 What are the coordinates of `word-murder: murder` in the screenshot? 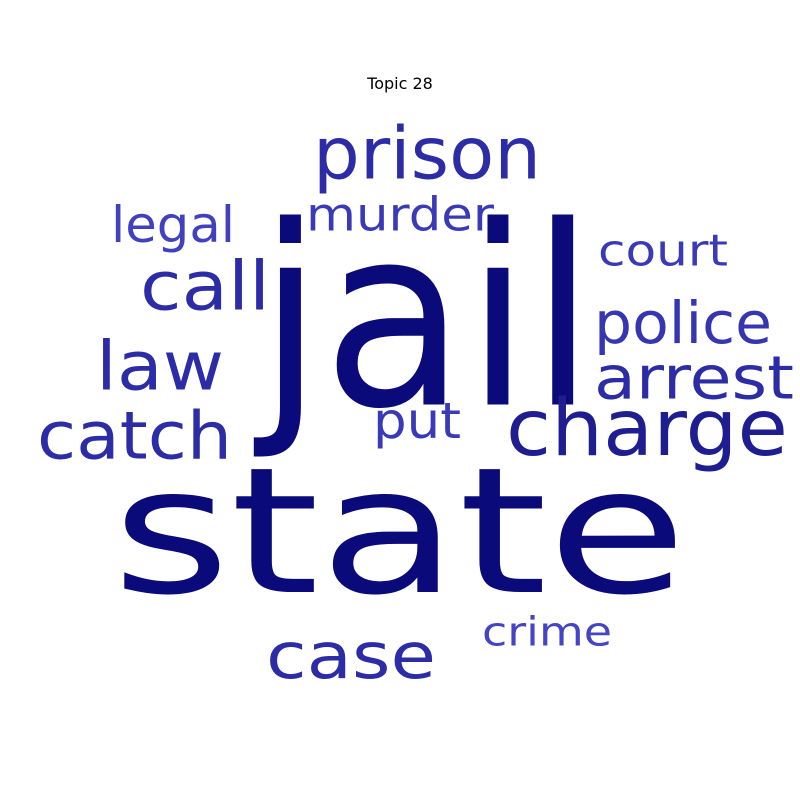 It's located at (400, 215).